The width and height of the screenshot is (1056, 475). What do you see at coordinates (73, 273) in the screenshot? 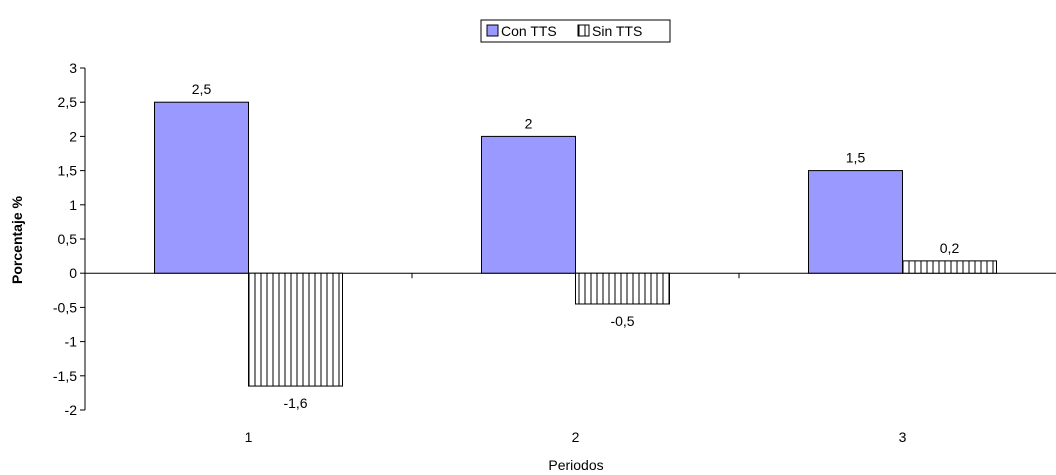
I see `y-tick-label: 0` at bounding box center [73, 273].